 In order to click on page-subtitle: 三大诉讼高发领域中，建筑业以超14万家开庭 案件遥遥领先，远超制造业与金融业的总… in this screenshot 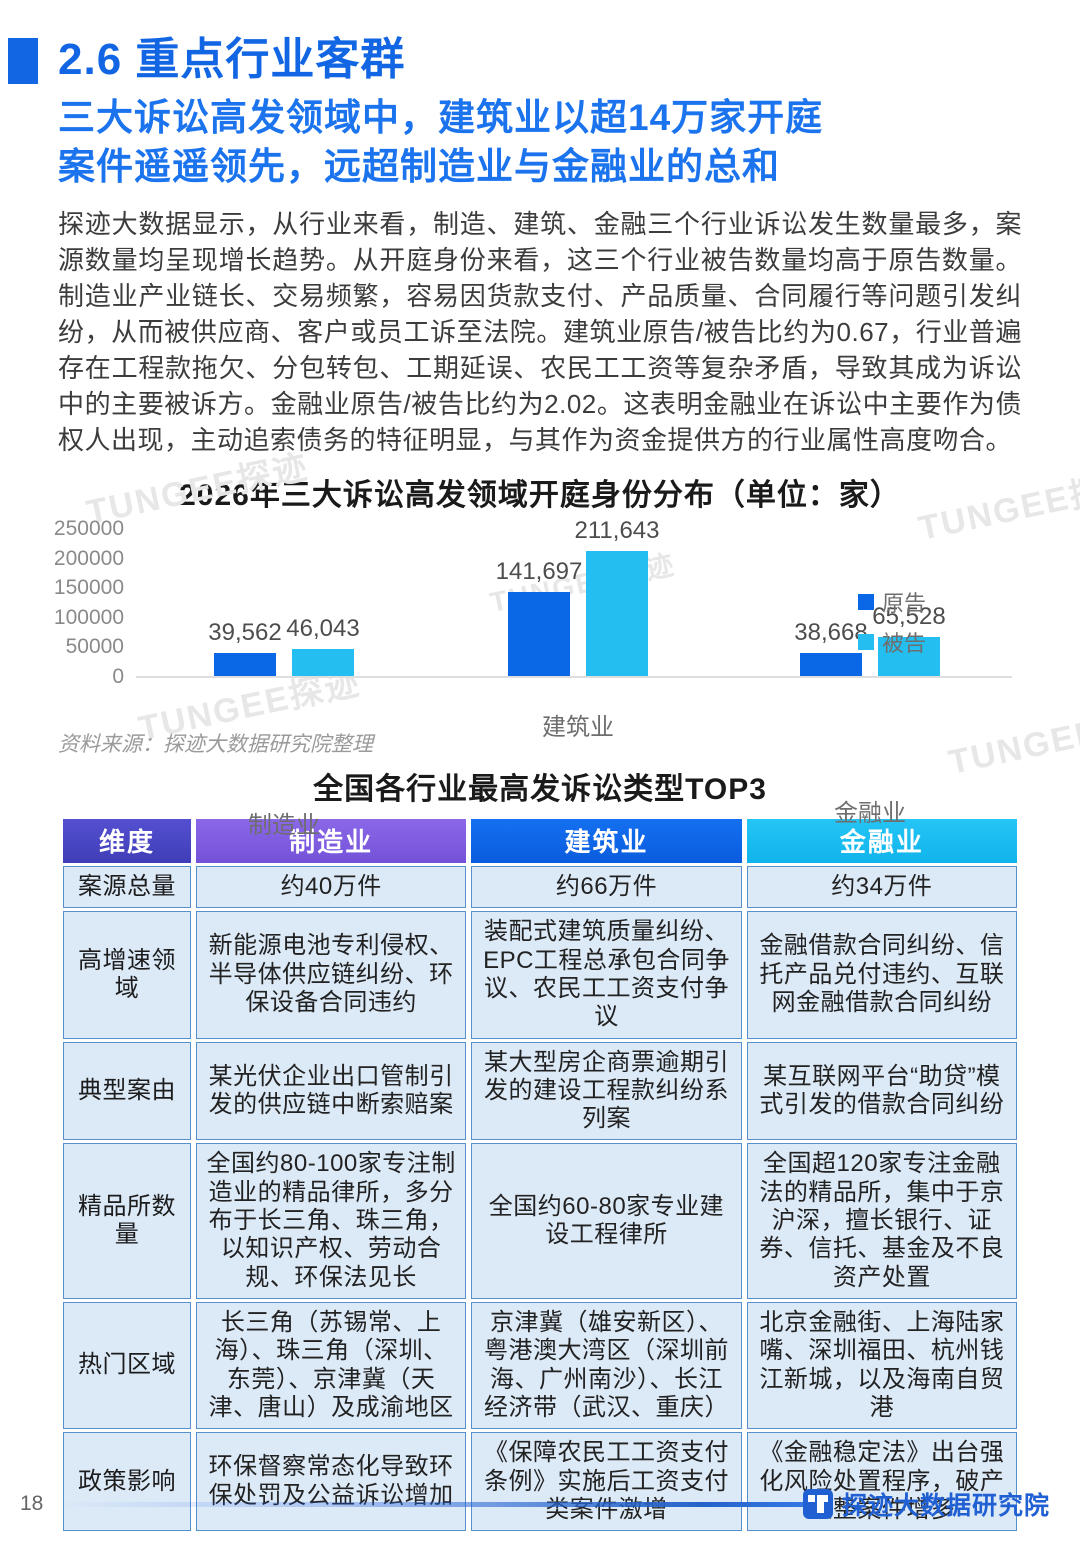, I will do `click(540, 142)`.